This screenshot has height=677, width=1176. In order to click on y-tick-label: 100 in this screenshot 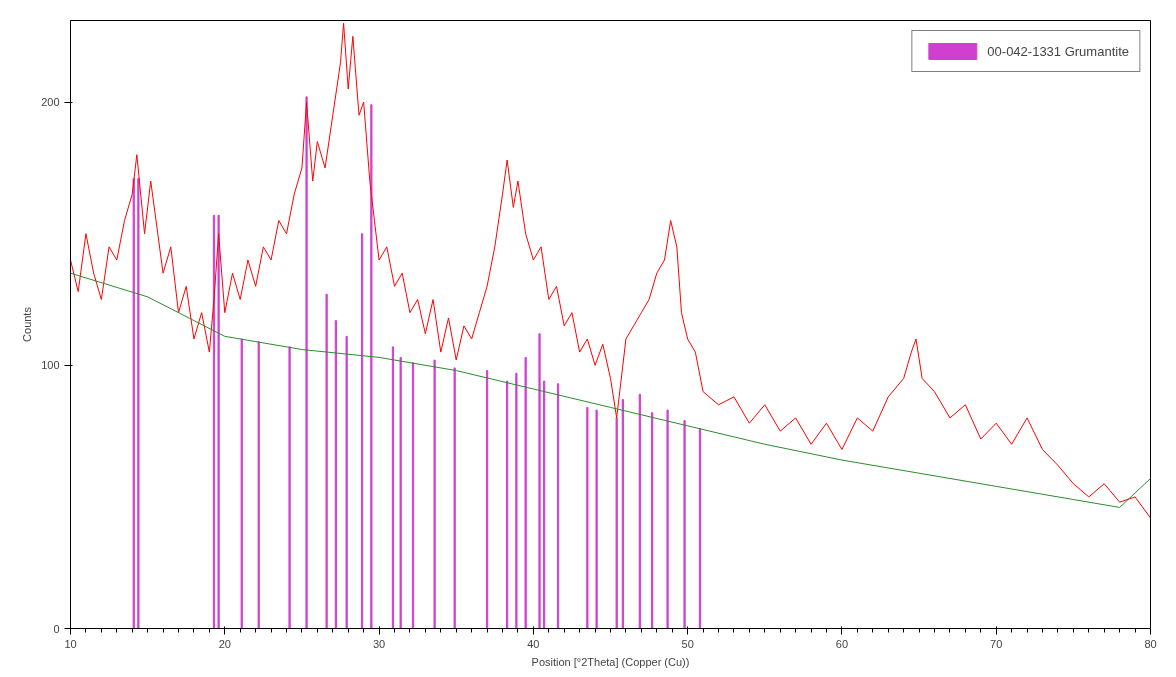, I will do `click(50, 365)`.